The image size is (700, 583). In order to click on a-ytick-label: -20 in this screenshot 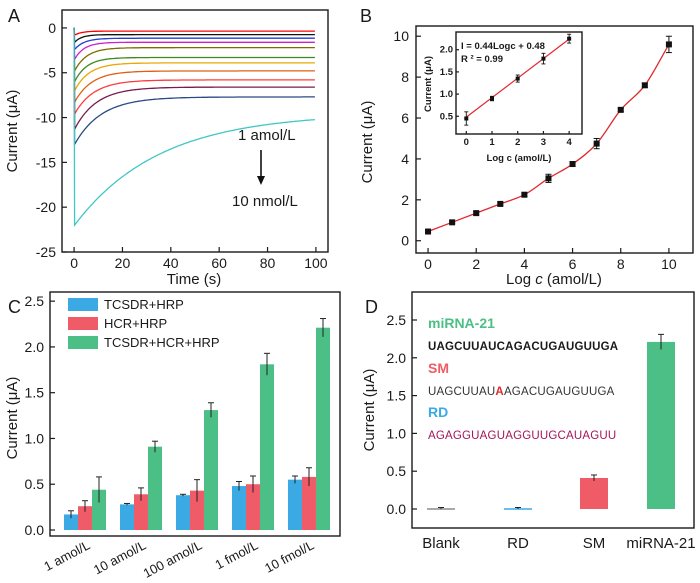, I will do `click(46, 207)`.